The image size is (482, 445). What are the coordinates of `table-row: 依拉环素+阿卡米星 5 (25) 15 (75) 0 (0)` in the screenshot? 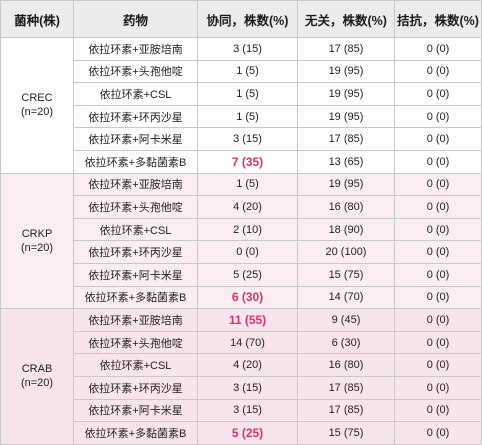 It's located at (241, 274).